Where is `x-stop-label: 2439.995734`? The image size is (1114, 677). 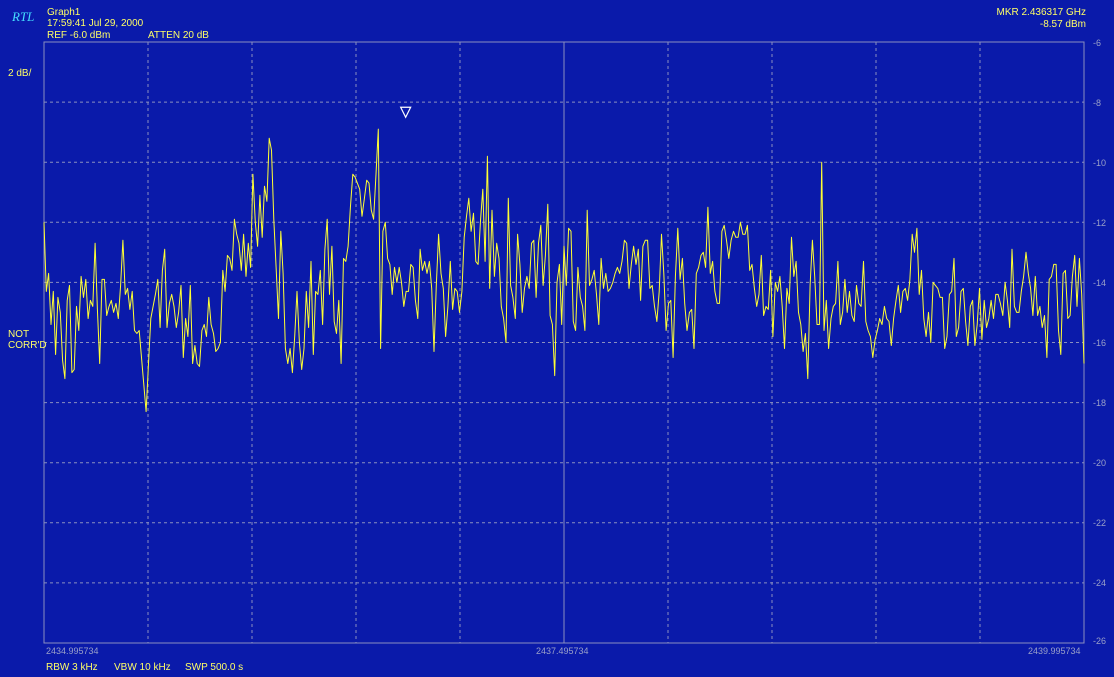 x-stop-label: 2439.995734 is located at coordinates (1054, 651).